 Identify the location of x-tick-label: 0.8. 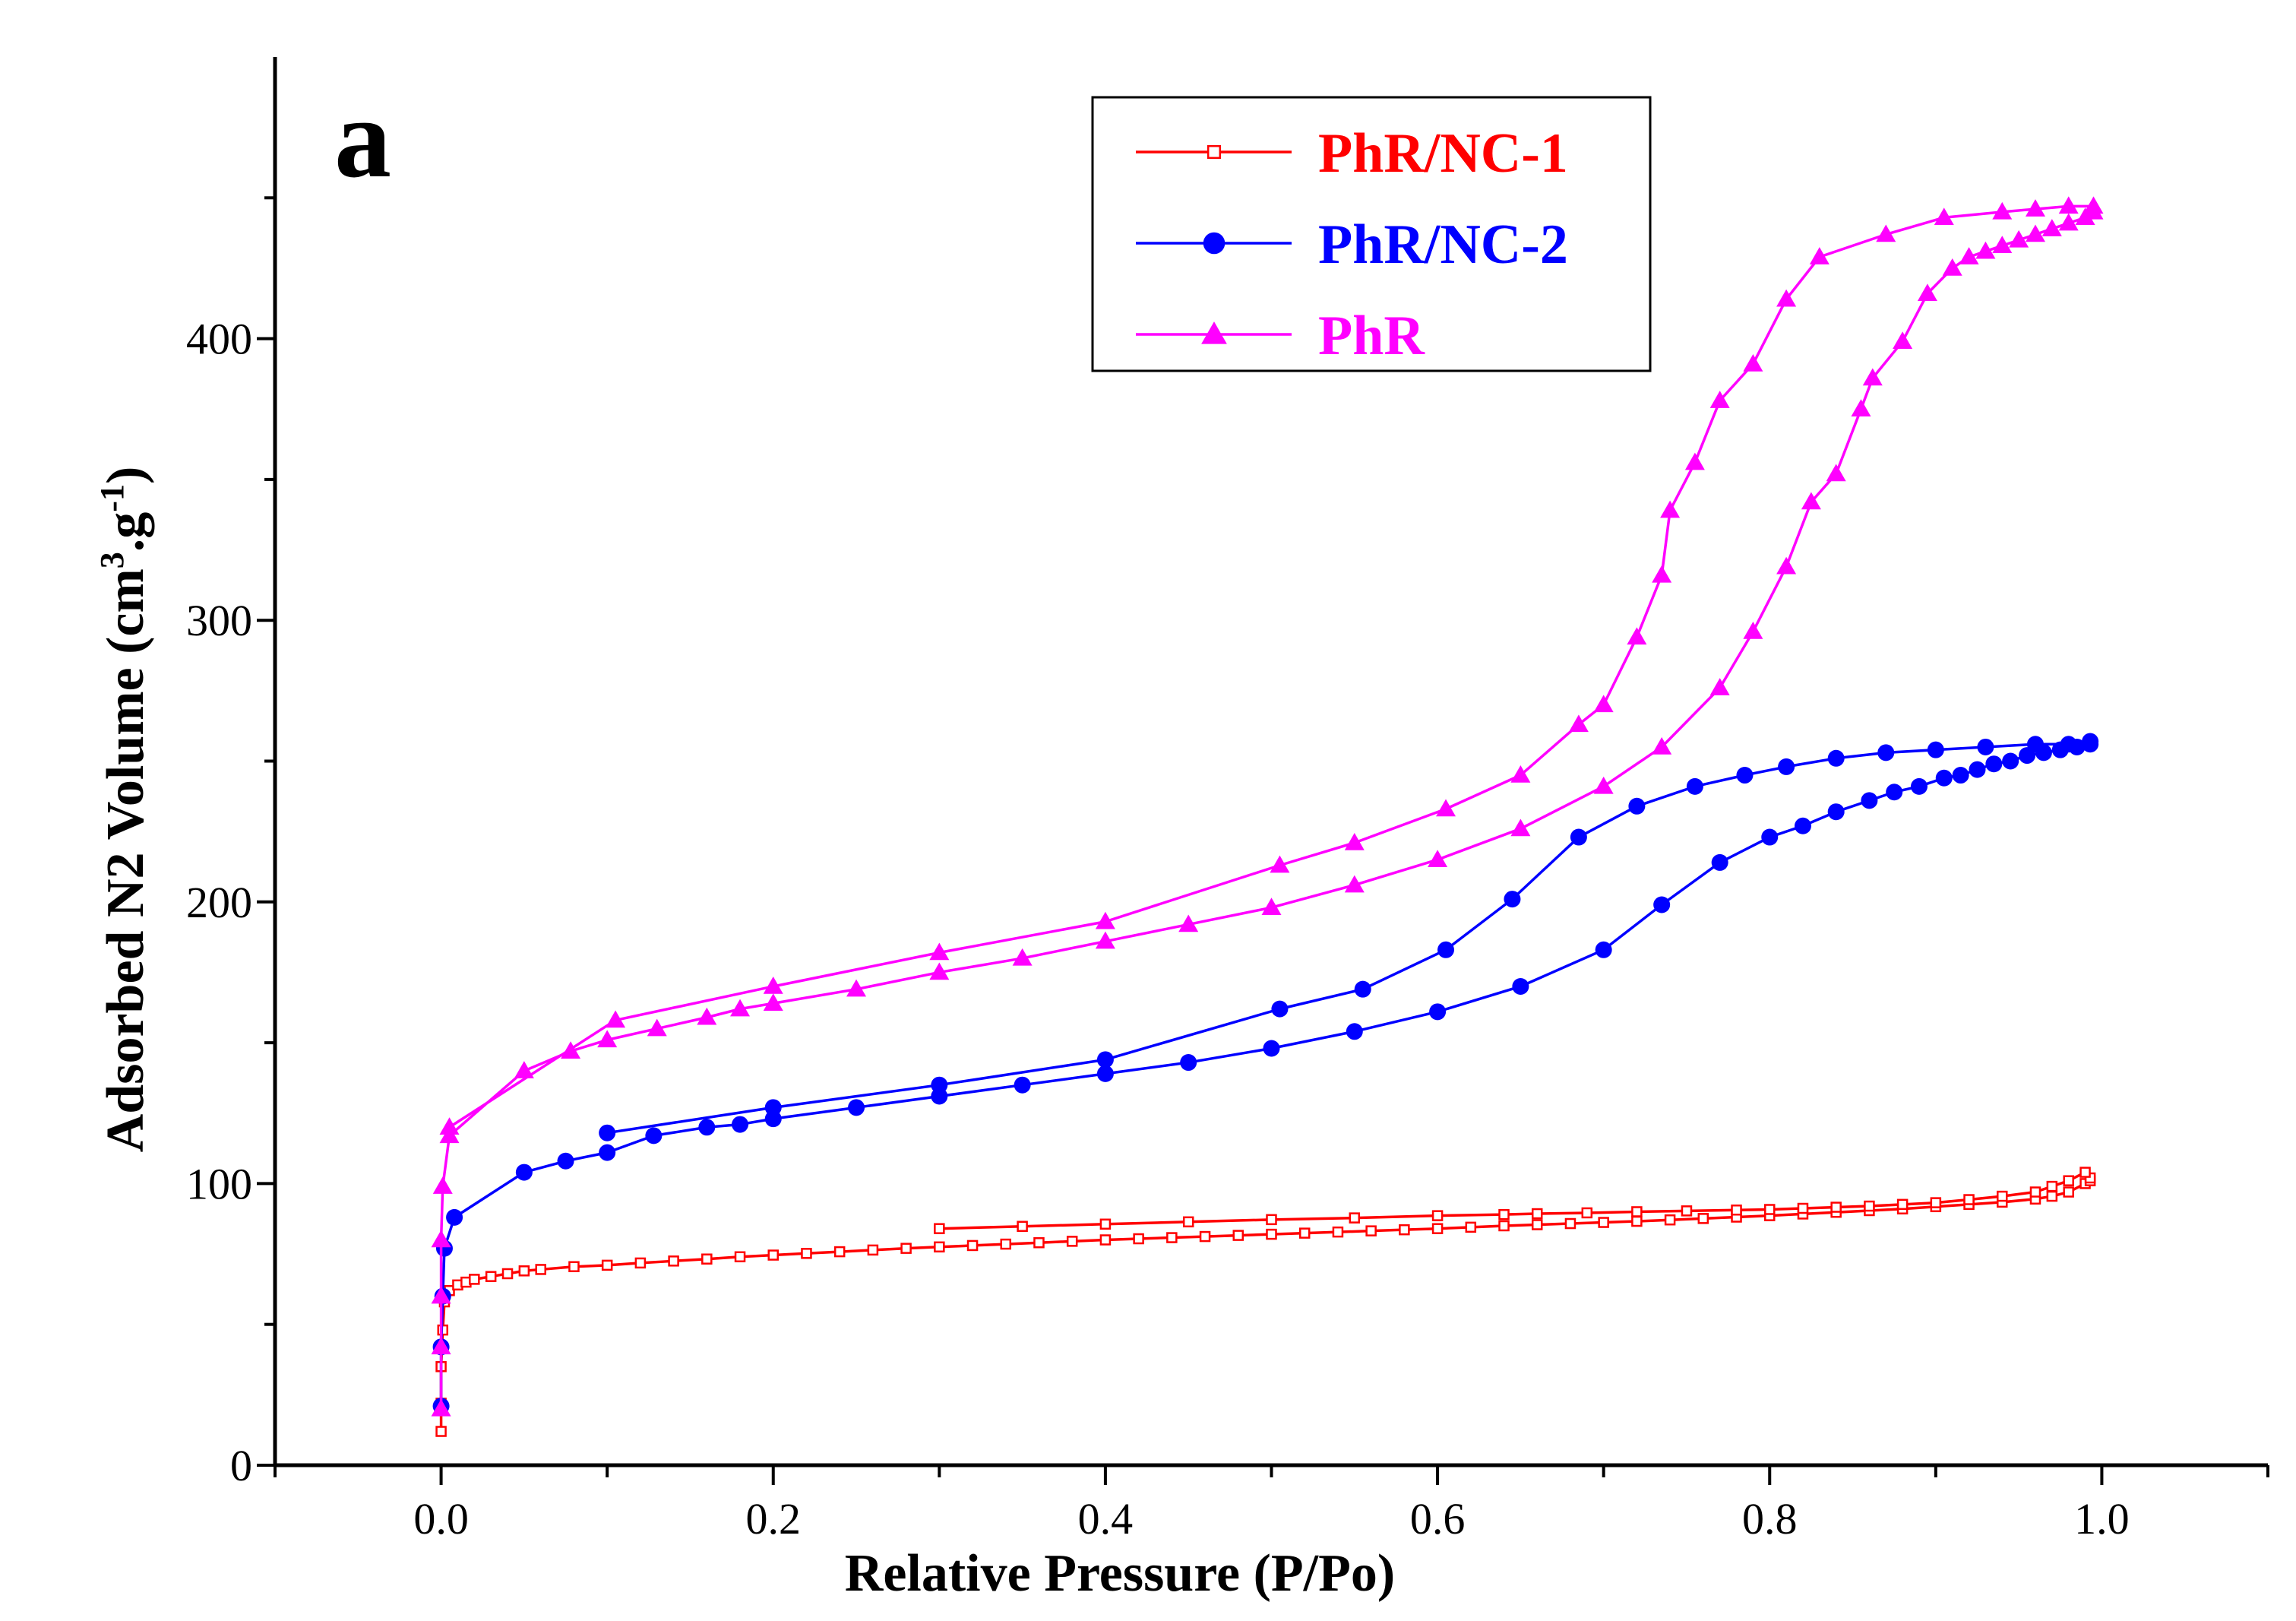
(1770, 1518).